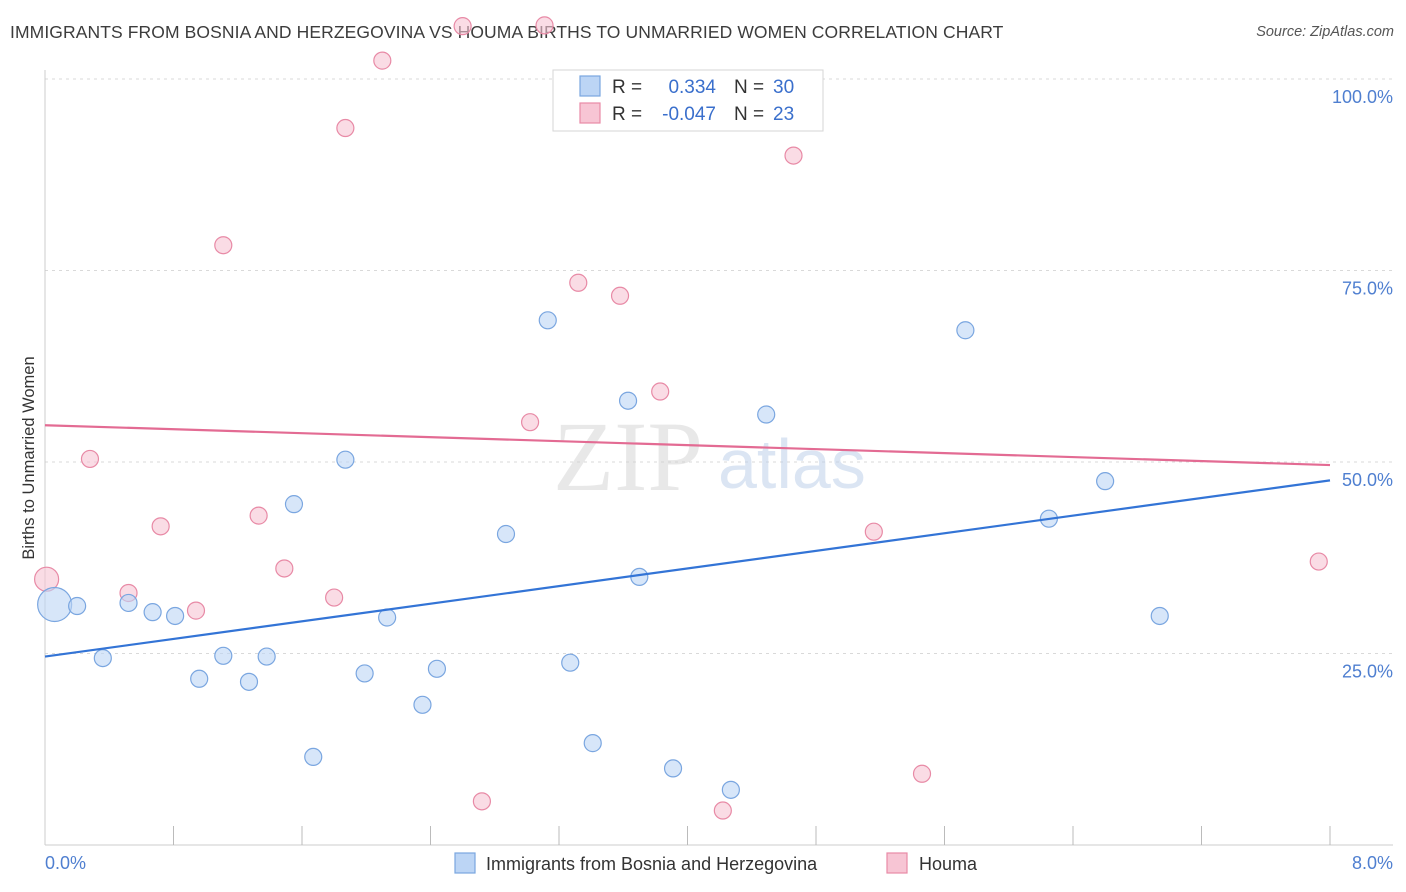  Describe the element at coordinates (792, 464) in the screenshot. I see `watermark-atlas: atlas` at that location.